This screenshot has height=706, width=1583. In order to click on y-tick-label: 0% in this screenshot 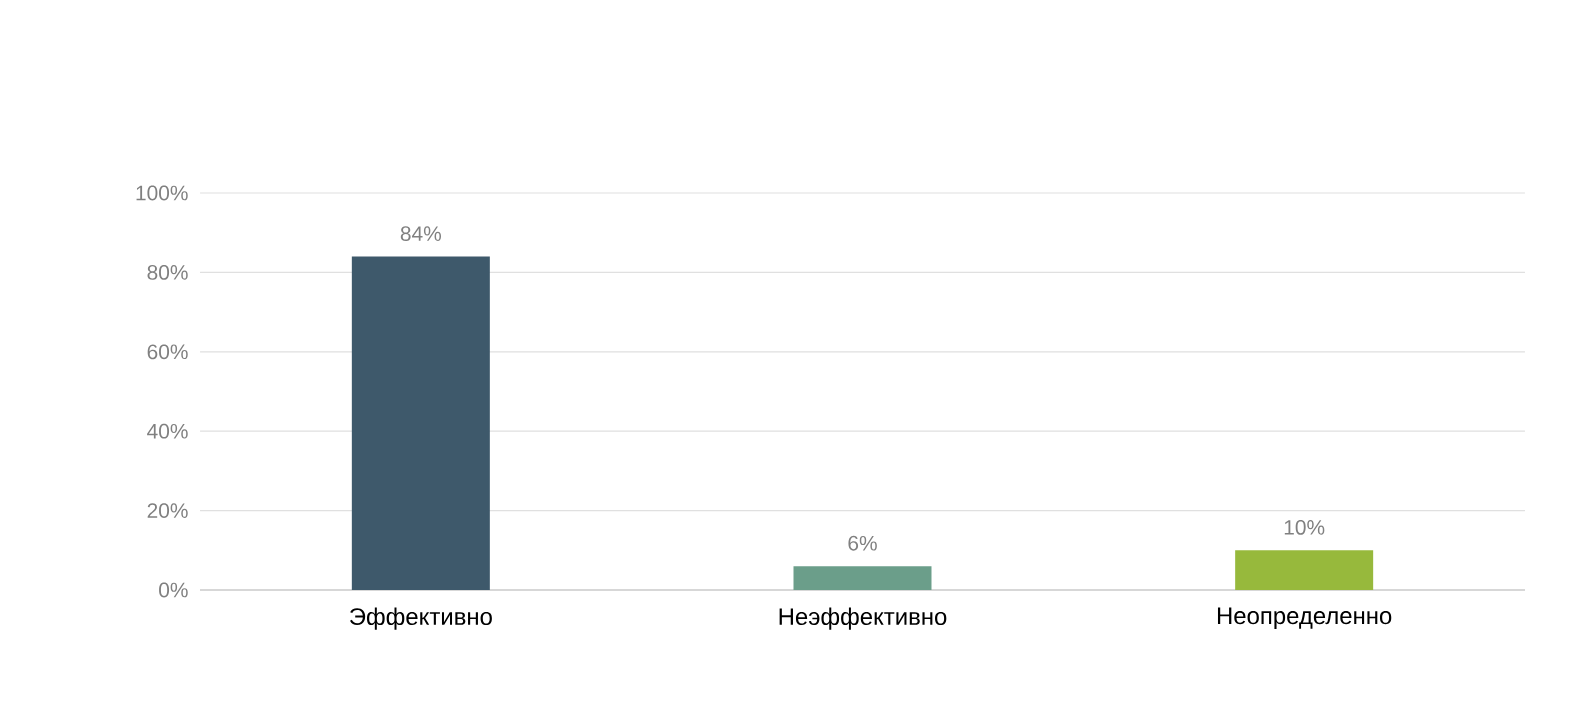, I will do `click(173, 590)`.